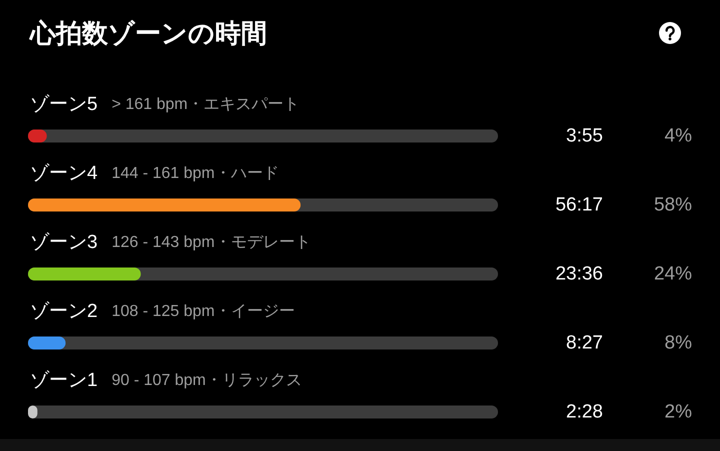 The image size is (720, 451). What do you see at coordinates (673, 274) in the screenshot?
I see `data-label: 24%` at bounding box center [673, 274].